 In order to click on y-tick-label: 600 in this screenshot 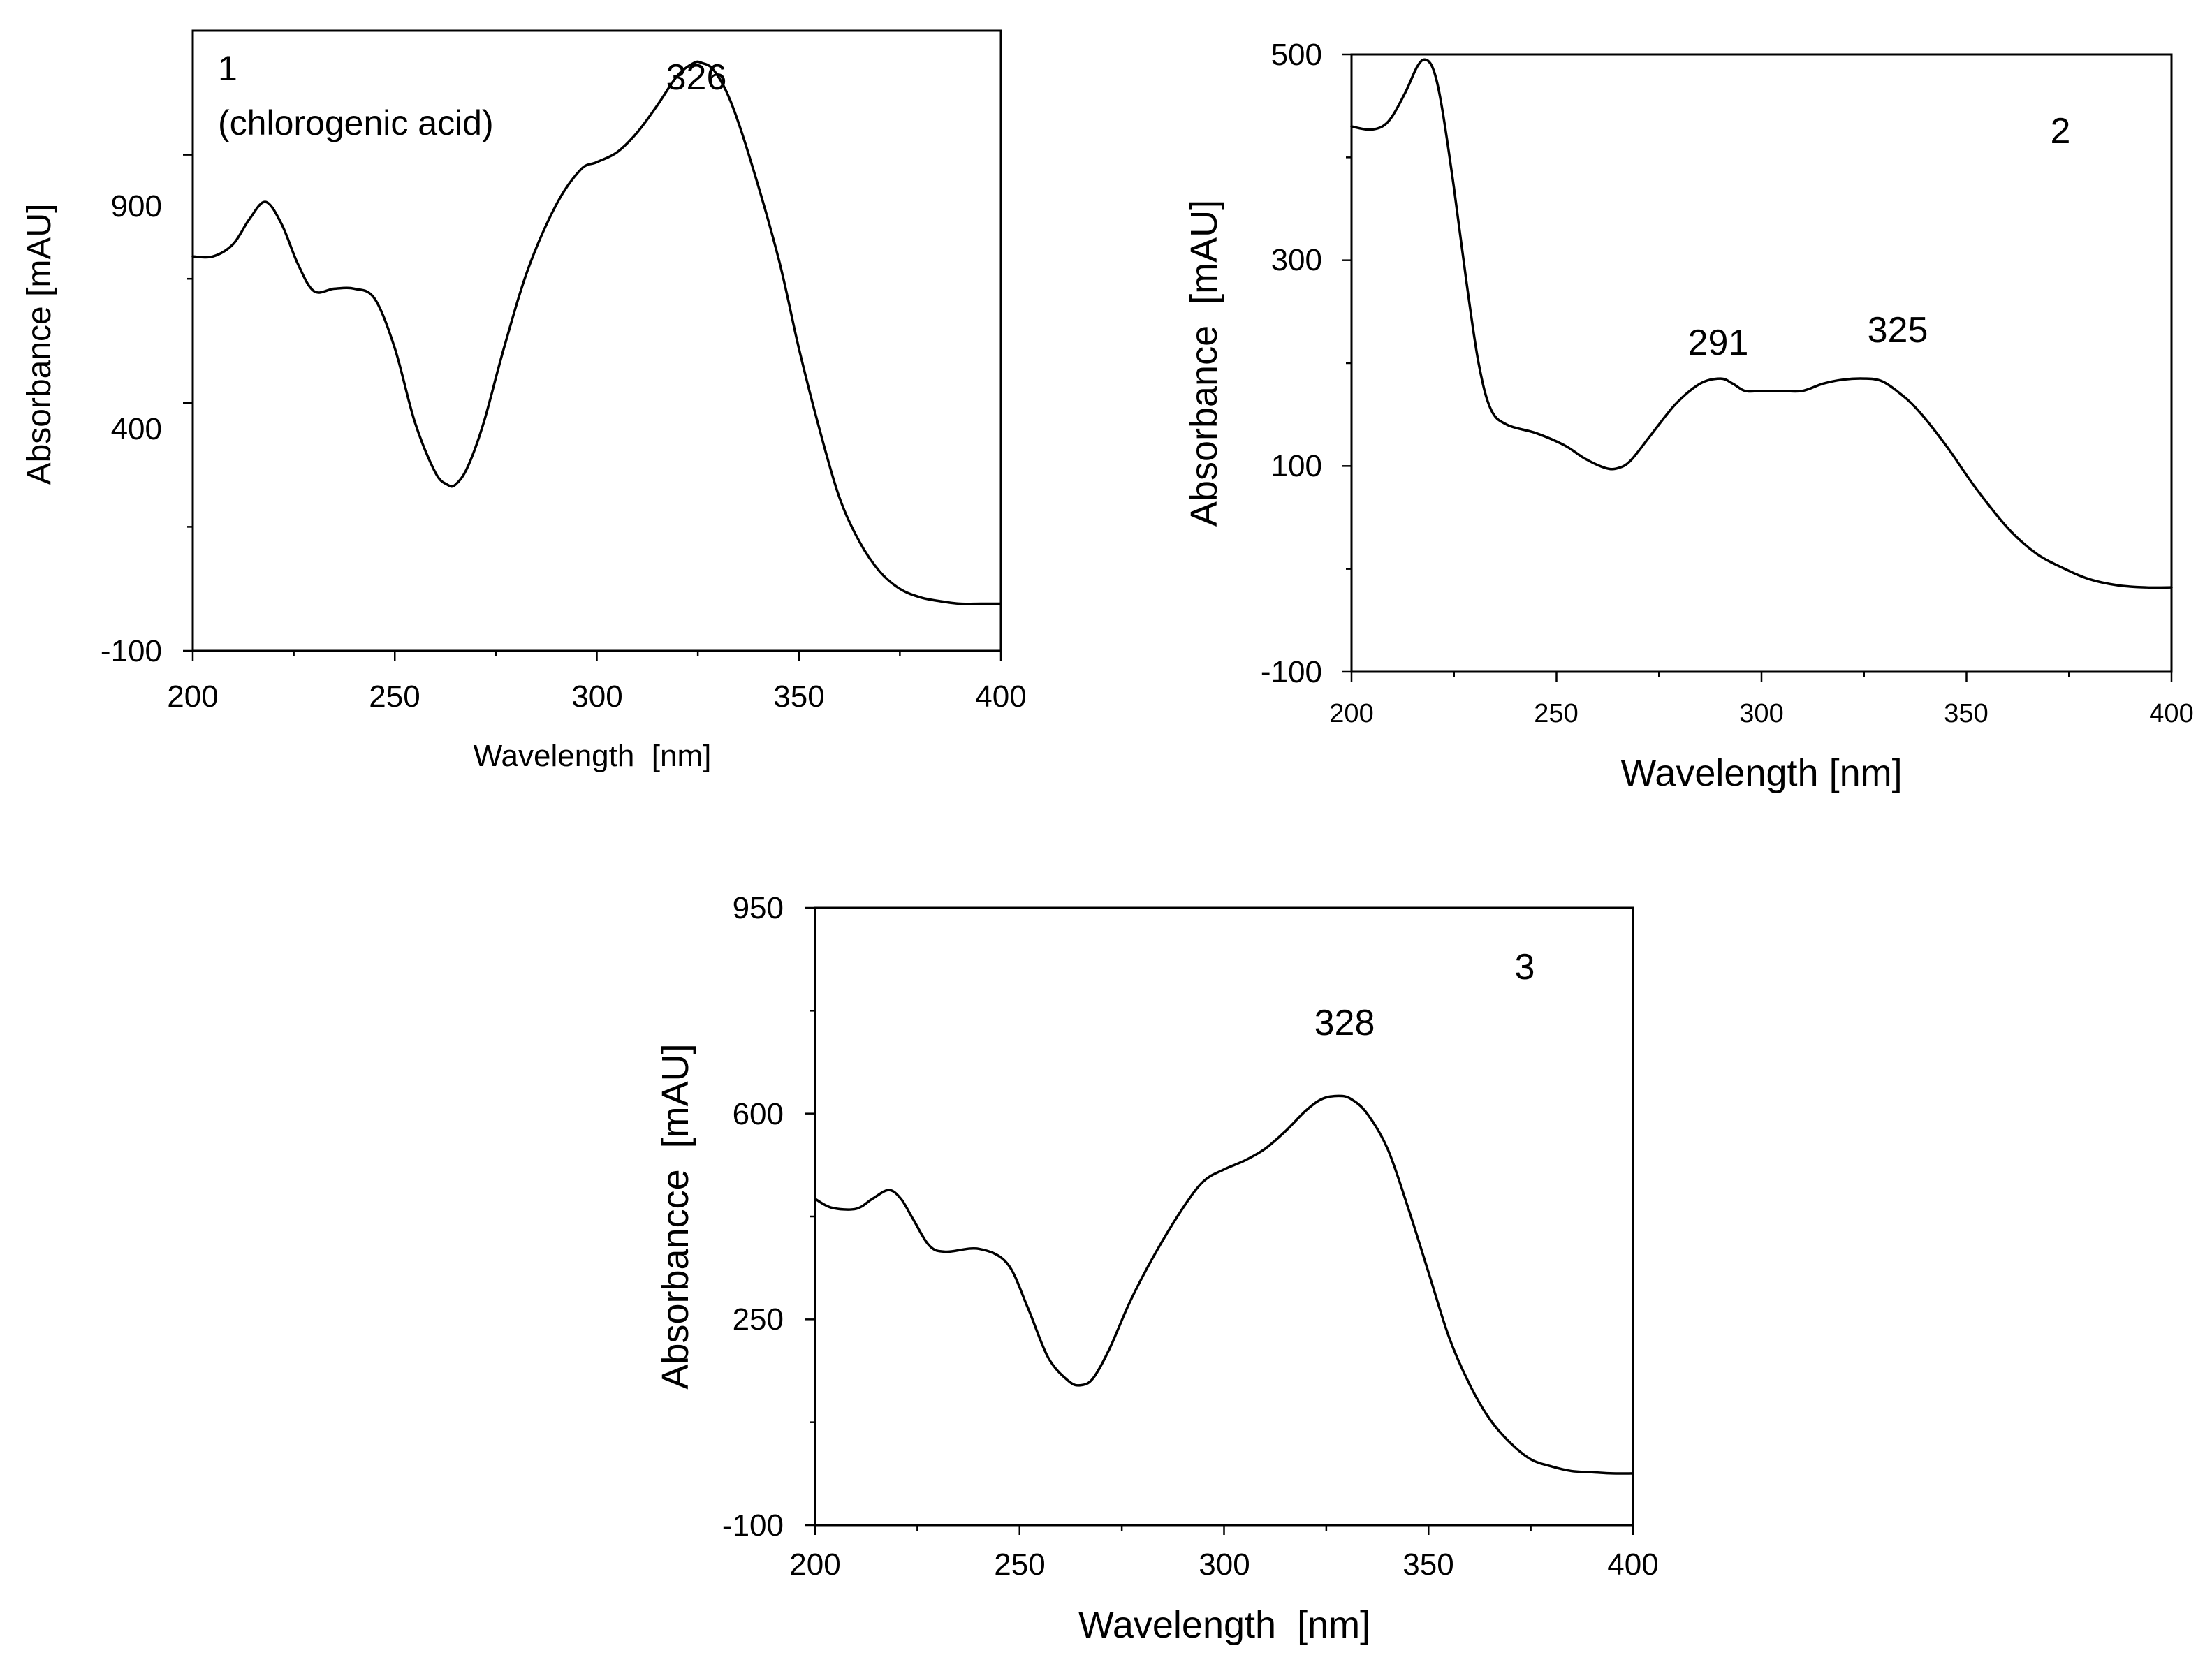, I will do `click(758, 1114)`.